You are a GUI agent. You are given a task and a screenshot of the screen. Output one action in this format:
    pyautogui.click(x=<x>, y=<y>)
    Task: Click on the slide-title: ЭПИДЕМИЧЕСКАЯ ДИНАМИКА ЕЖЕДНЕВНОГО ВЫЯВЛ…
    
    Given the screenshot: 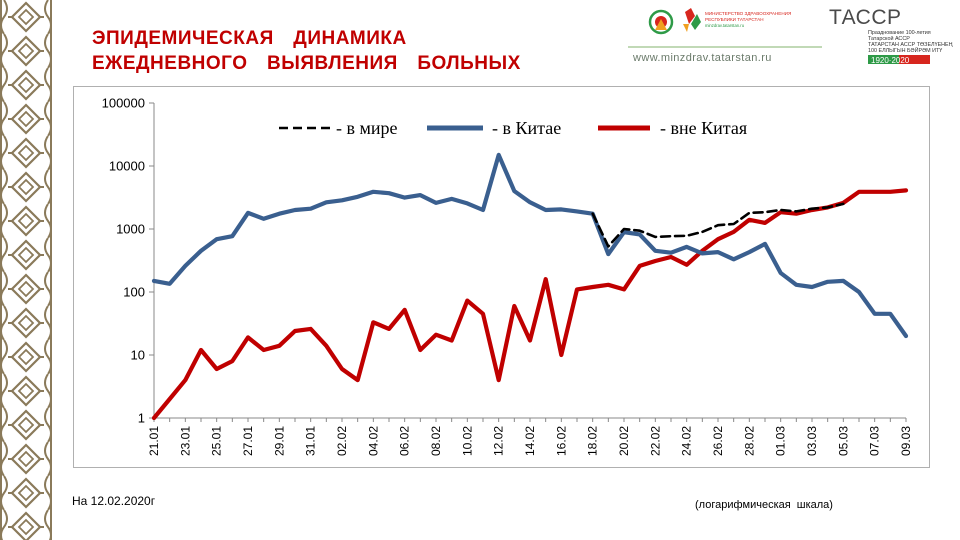 What is the action you would take?
    pyautogui.click(x=306, y=51)
    